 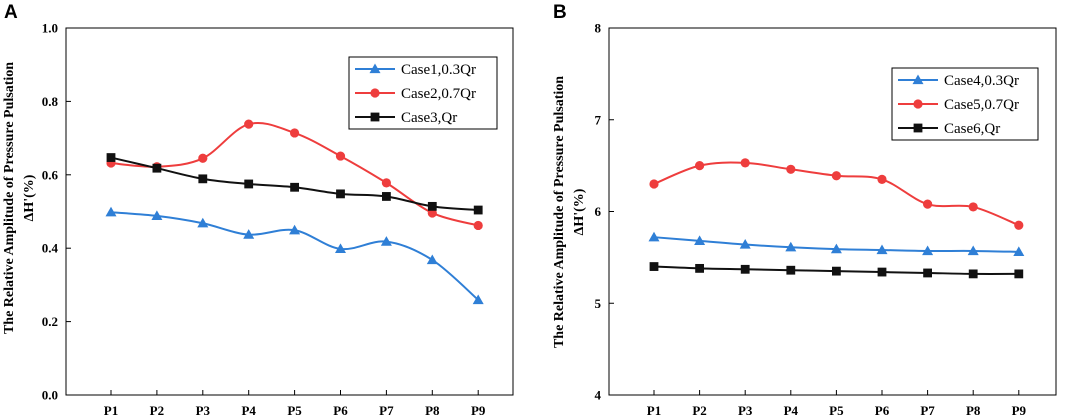 What do you see at coordinates (699, 410) in the screenshot?
I see `b-xtick-label: P2` at bounding box center [699, 410].